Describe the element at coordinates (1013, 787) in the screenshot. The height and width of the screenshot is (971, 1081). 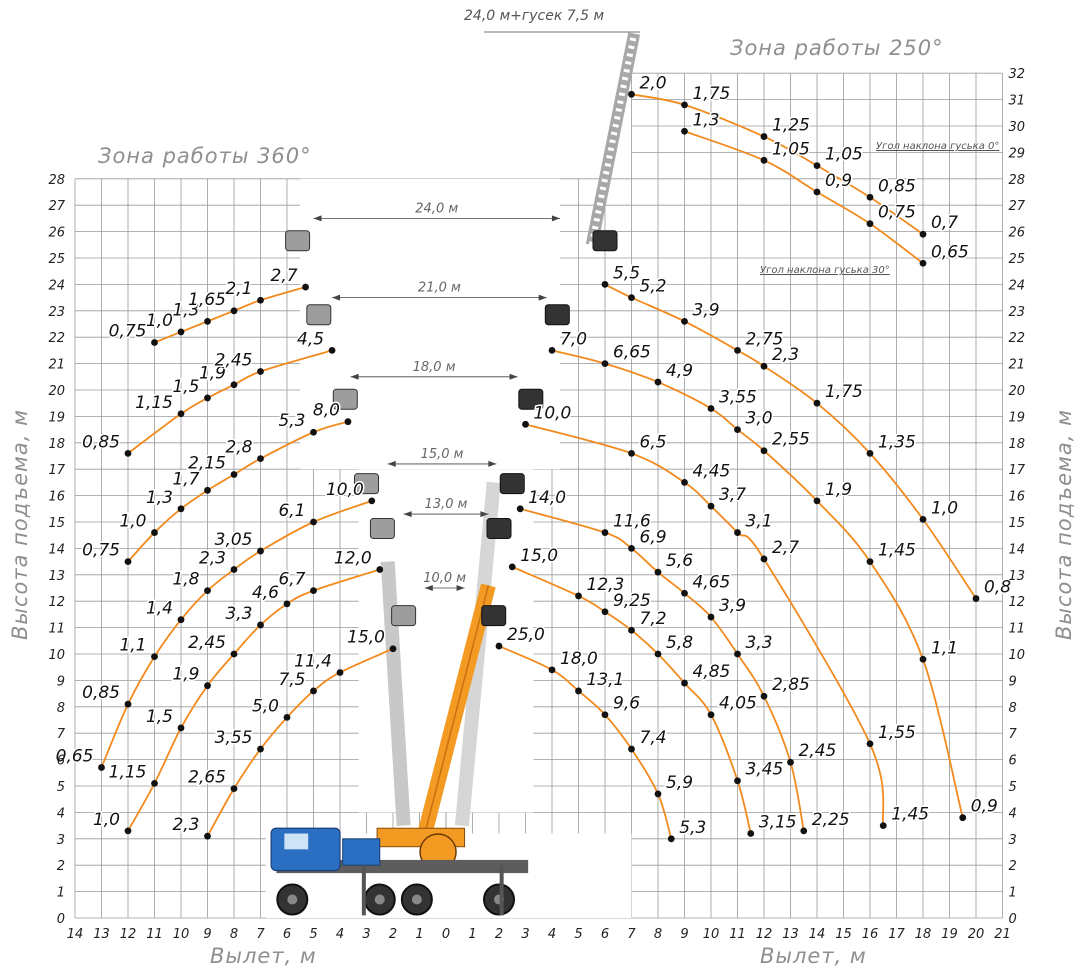
I see `y-tick-right: 5` at that location.